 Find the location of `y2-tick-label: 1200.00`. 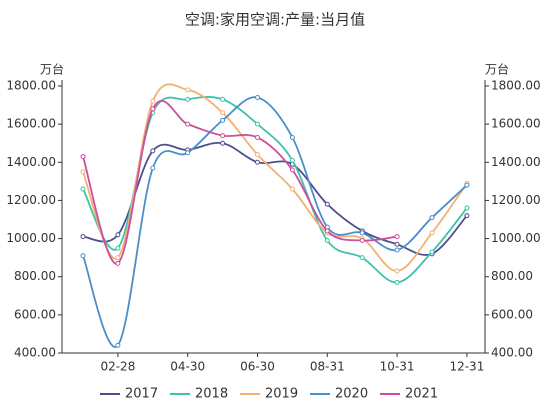

y2-tick-label: 1200.00 is located at coordinates (516, 200).